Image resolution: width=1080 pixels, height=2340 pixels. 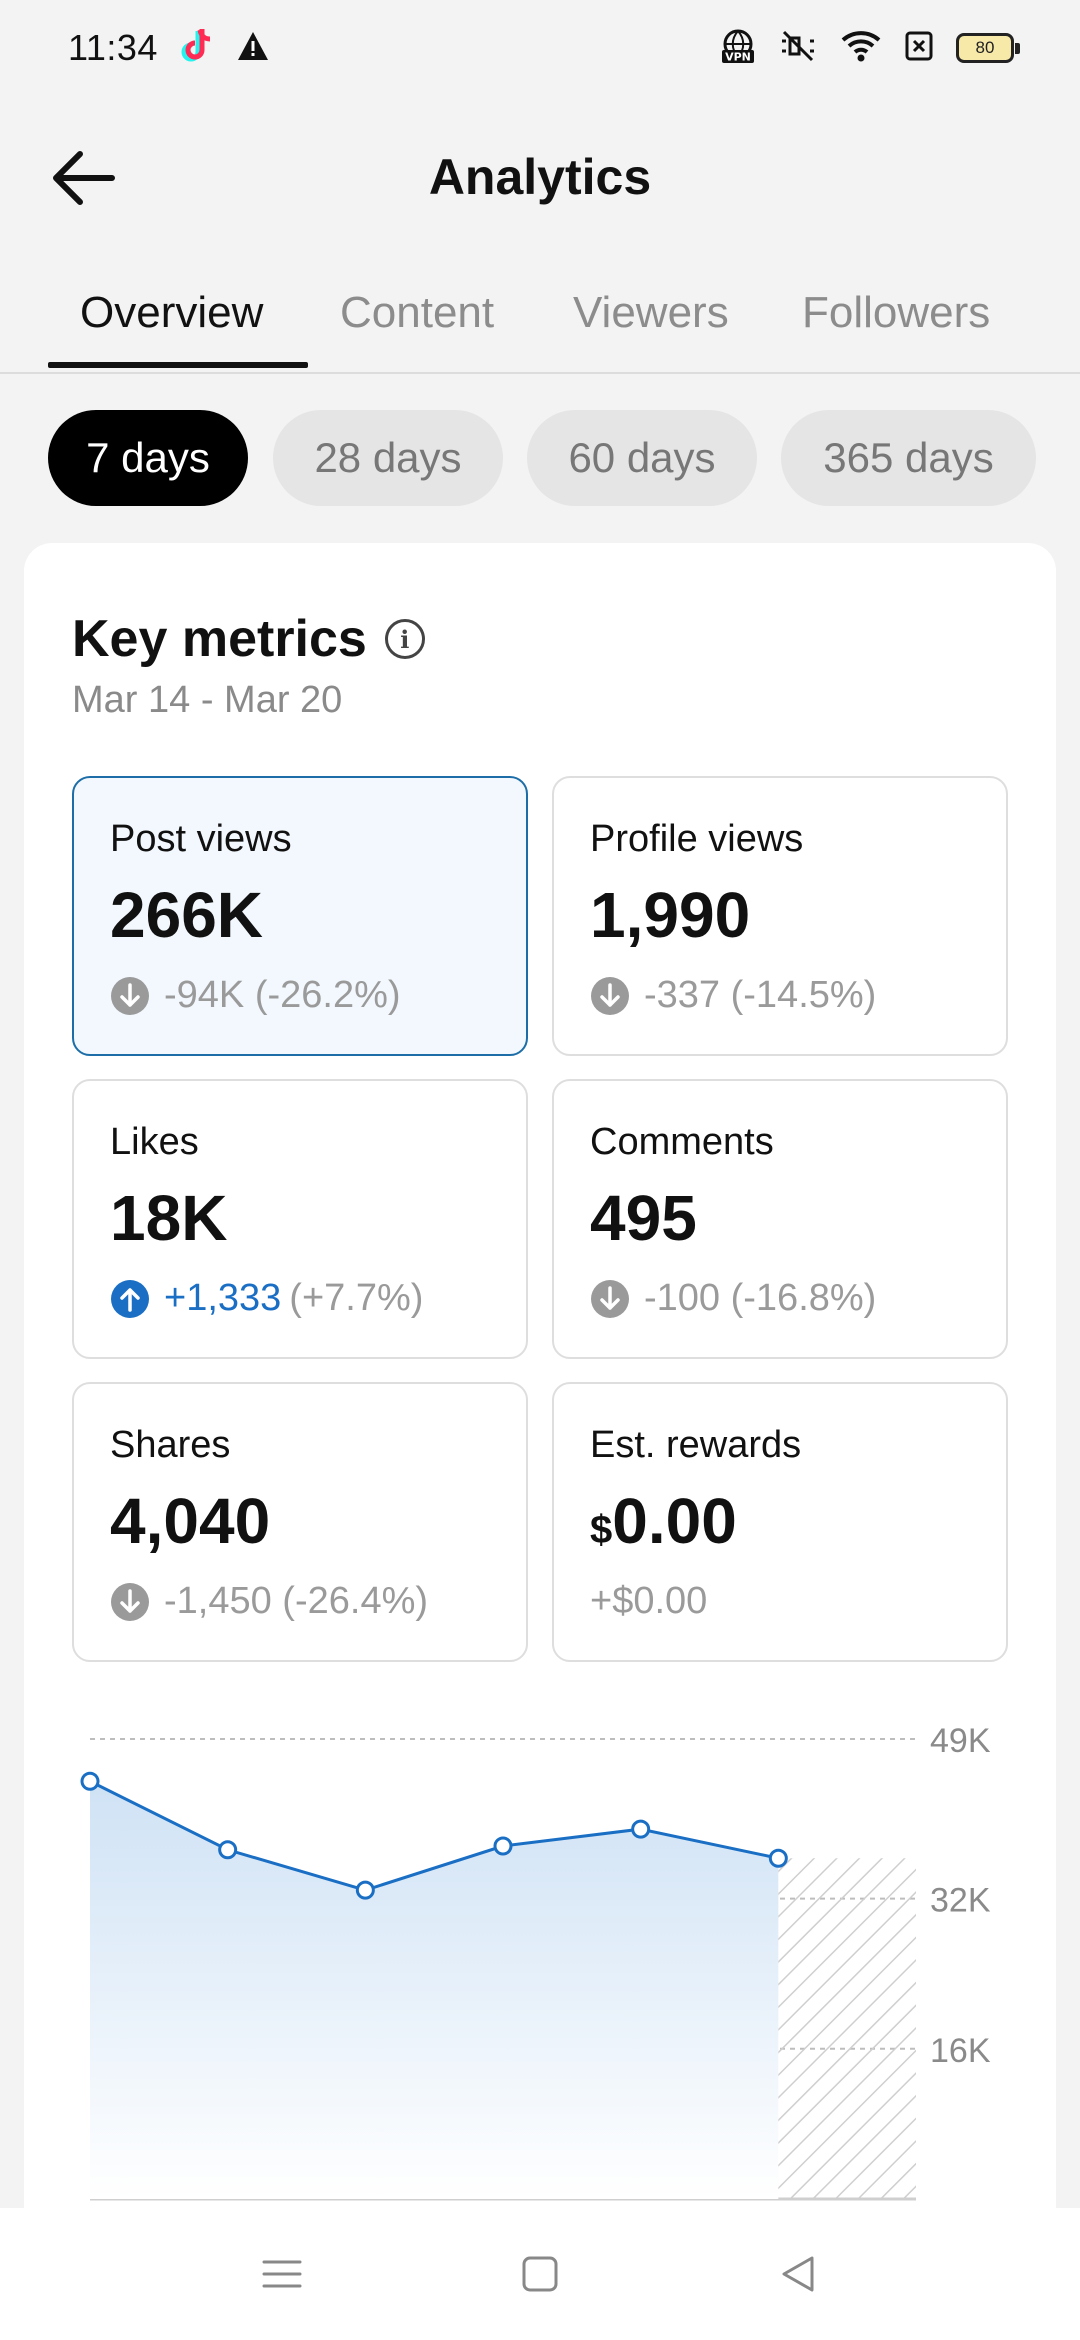 I want to click on delta-text: -94K (-26.2%), so click(x=282, y=995).